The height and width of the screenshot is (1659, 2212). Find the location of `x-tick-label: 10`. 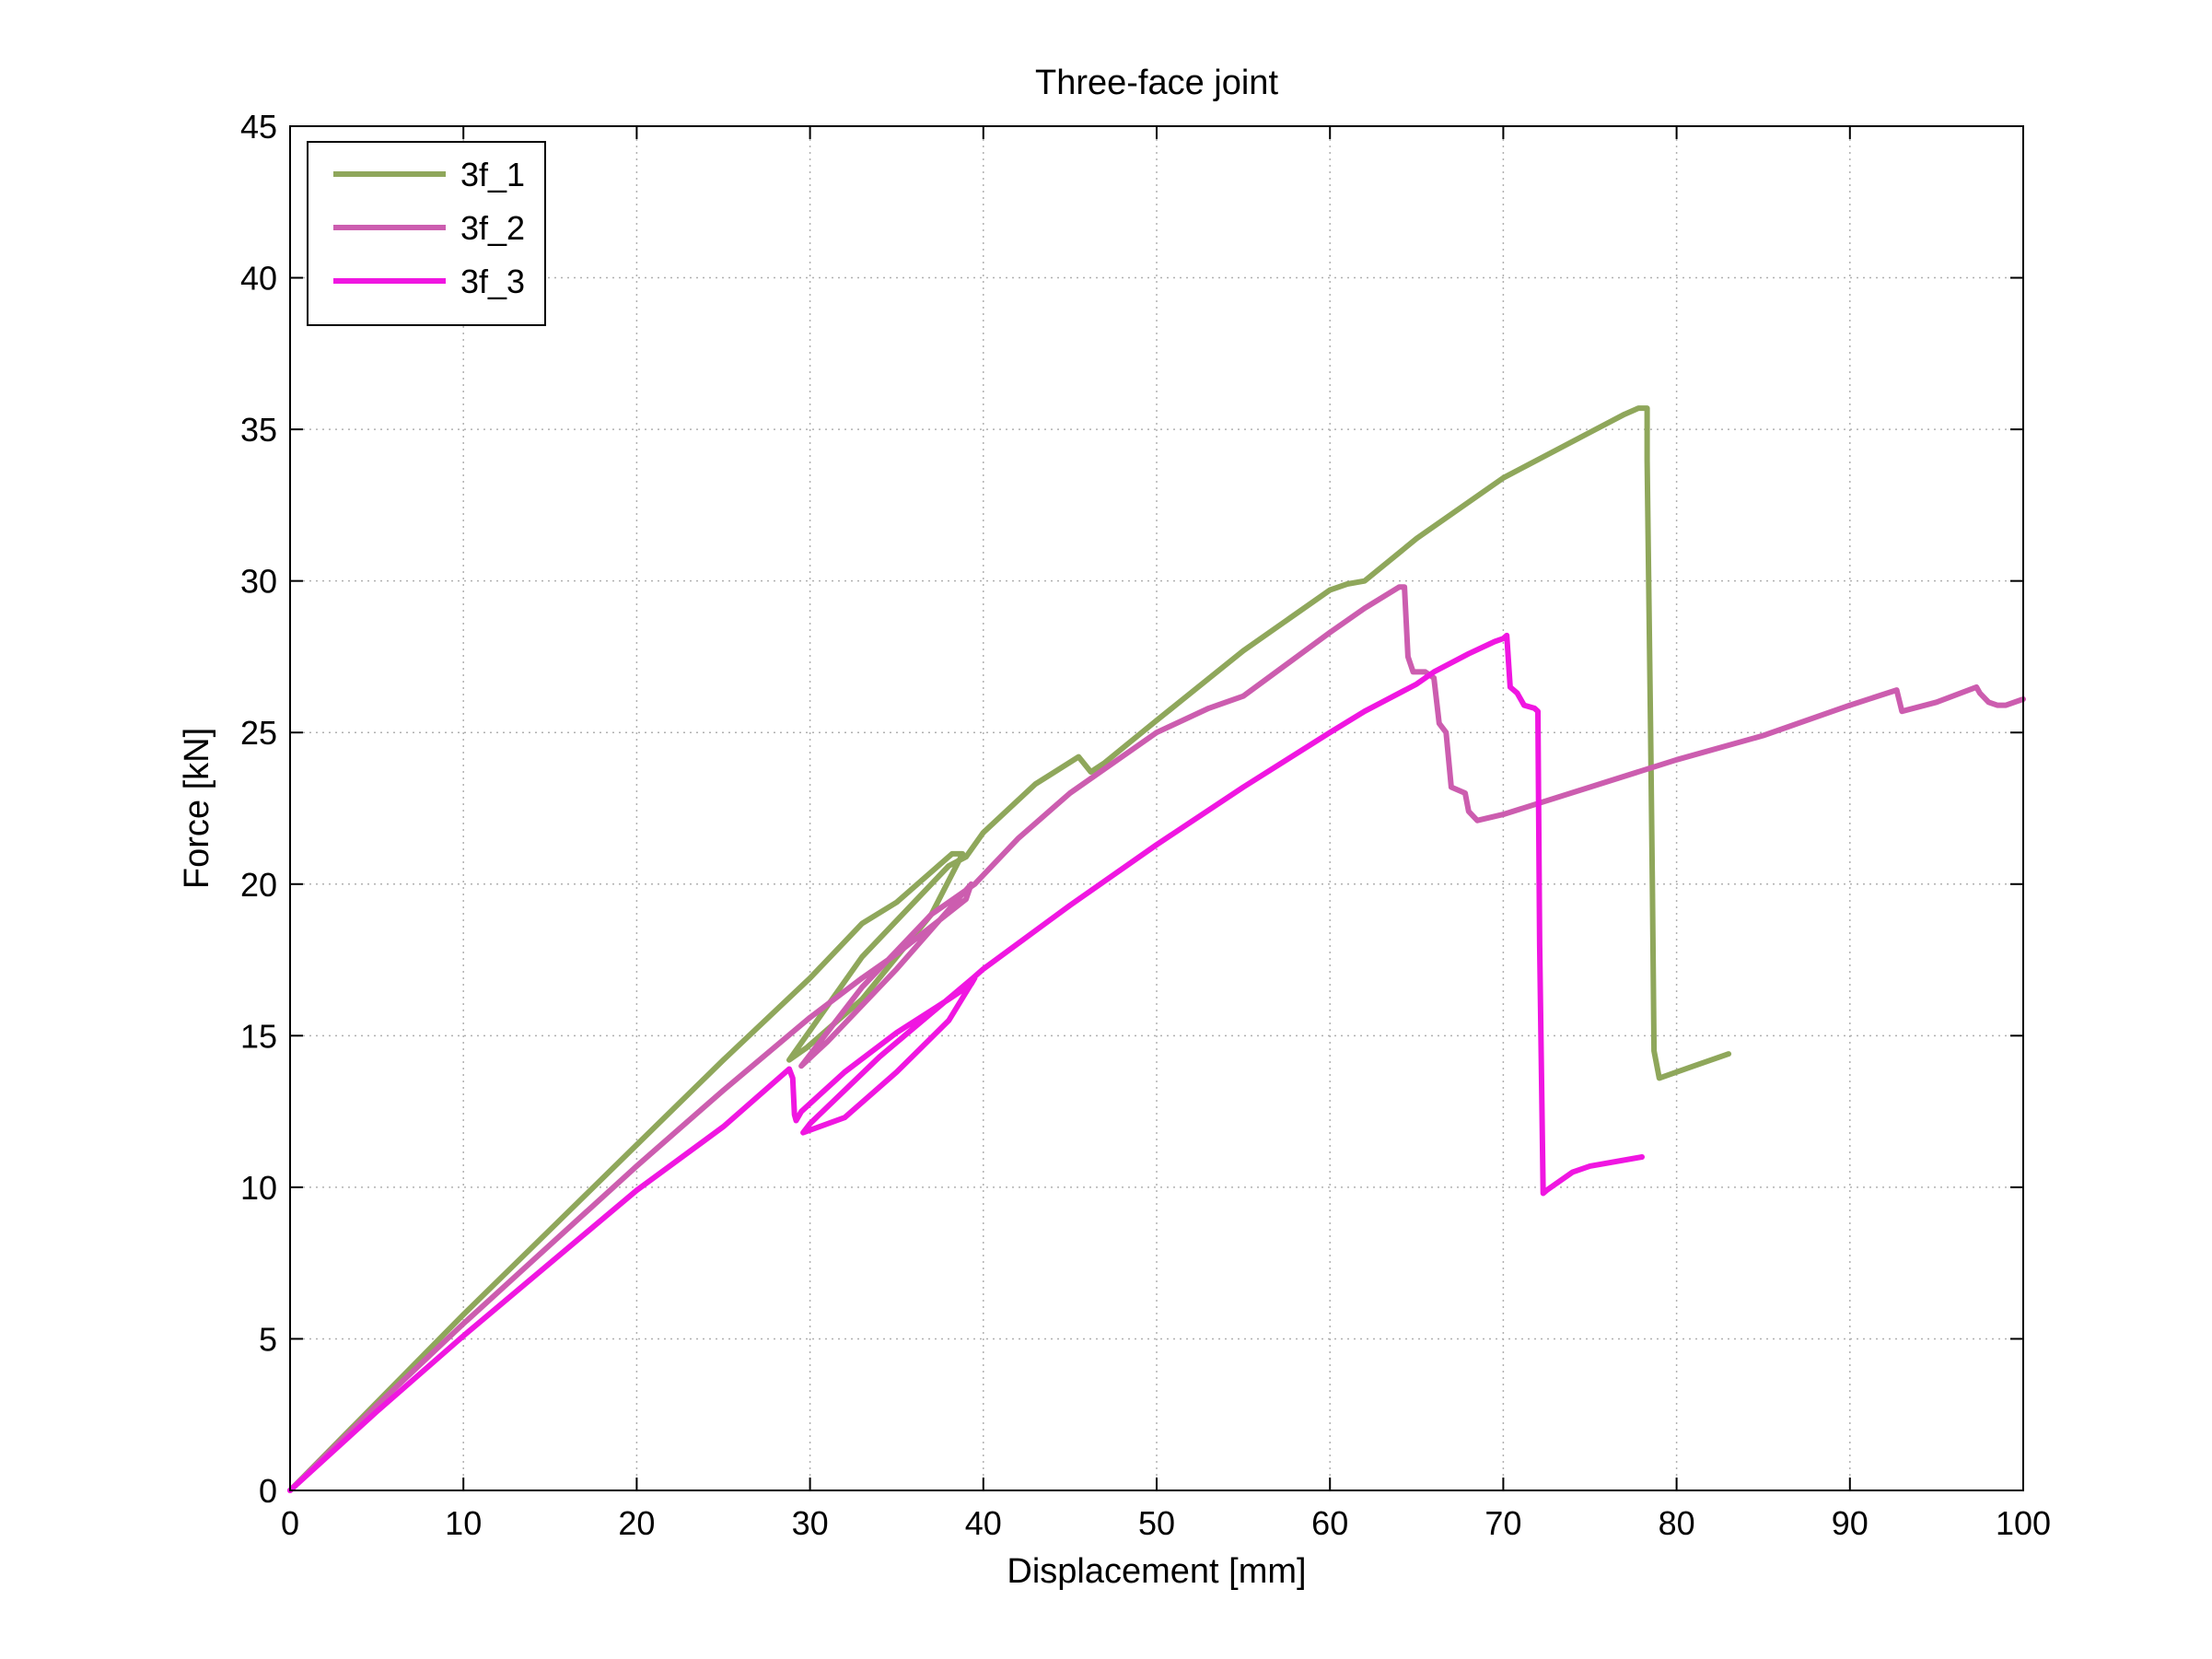

x-tick-label: 10 is located at coordinates (464, 1523).